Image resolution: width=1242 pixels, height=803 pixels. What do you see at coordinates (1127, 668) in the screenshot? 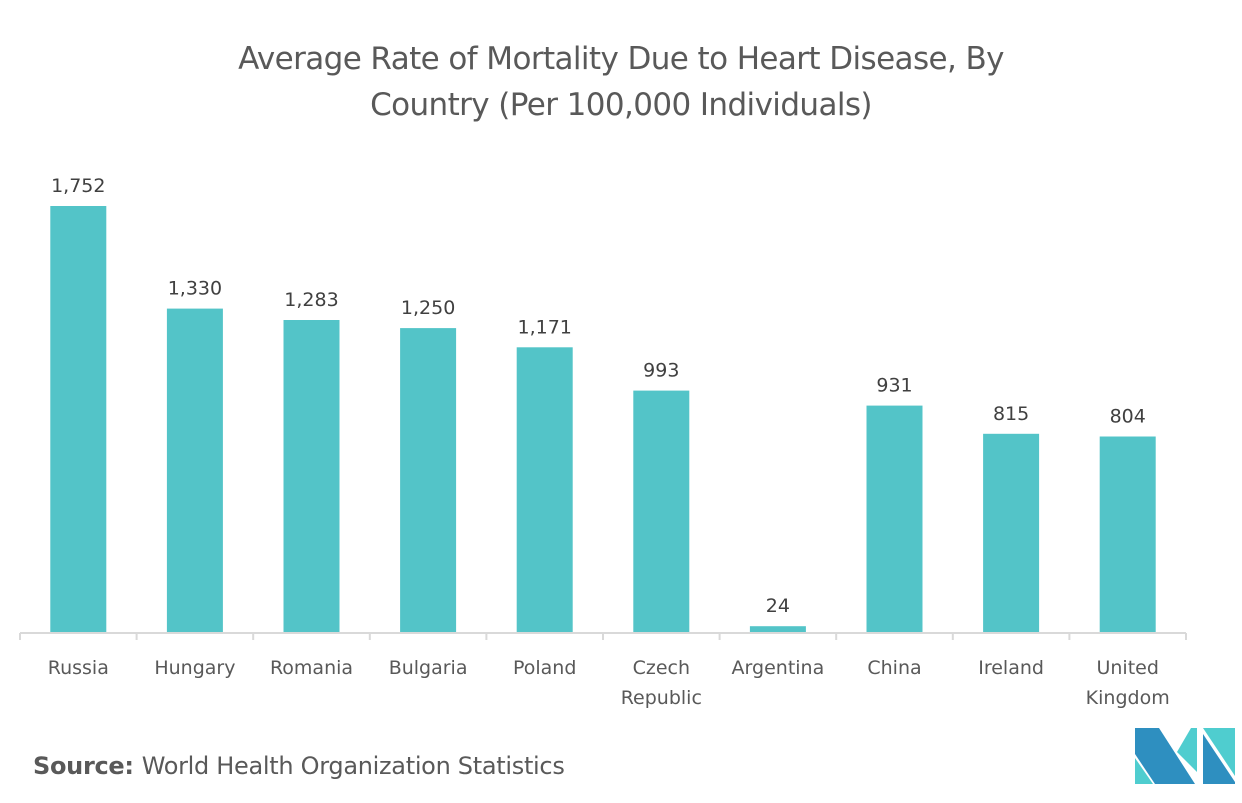
I see `x-tick-label: United` at bounding box center [1127, 668].